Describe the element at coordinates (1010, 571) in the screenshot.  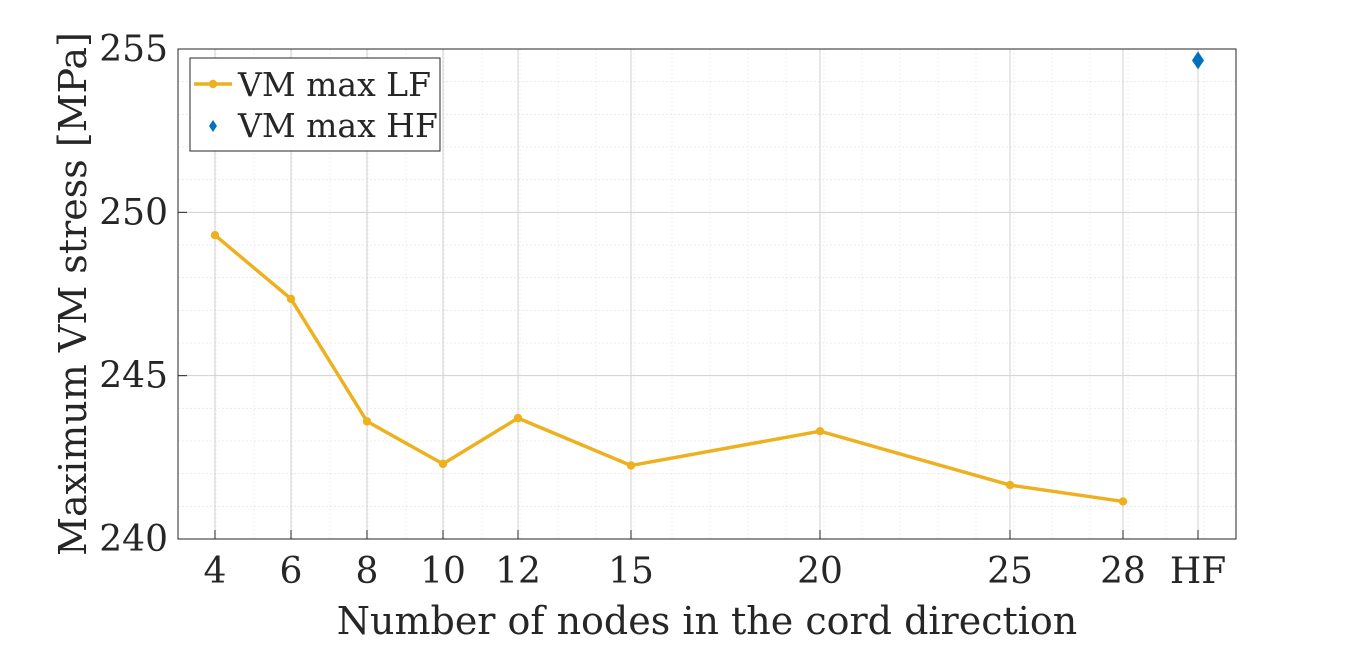
I see `x-tick-label: 25` at that location.